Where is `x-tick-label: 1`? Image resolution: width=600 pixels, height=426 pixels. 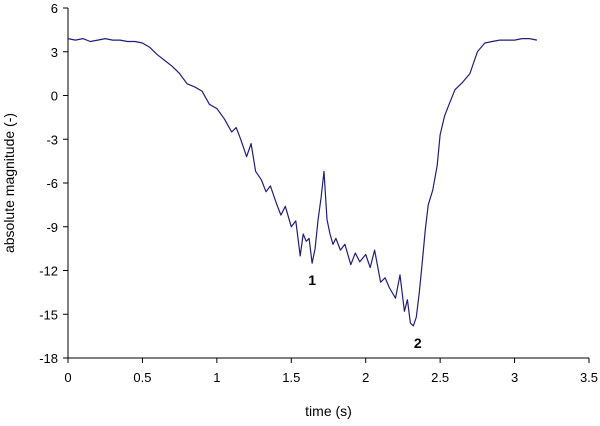
x-tick-label: 1 is located at coordinates (216, 377).